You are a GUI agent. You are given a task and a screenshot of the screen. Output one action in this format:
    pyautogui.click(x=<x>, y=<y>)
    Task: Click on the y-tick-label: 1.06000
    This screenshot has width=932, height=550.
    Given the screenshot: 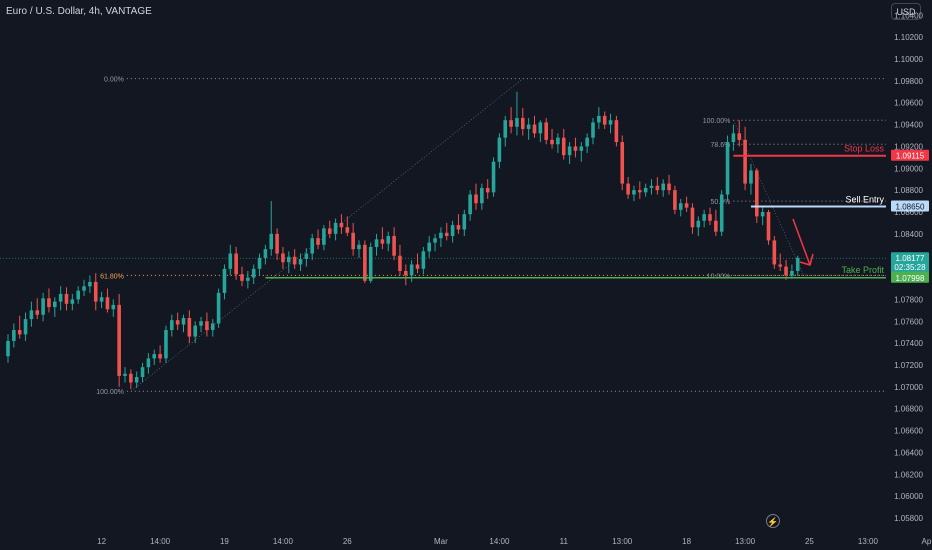 What is the action you would take?
    pyautogui.click(x=908, y=496)
    